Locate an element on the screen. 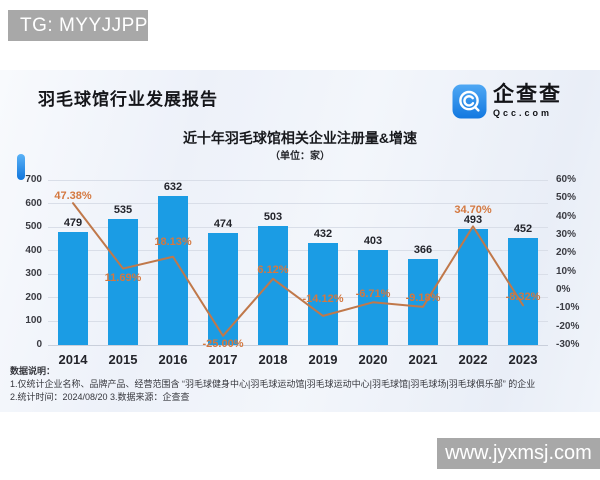 The height and width of the screenshot is (480, 600). growth-label: 47.38% is located at coordinates (73, 196).